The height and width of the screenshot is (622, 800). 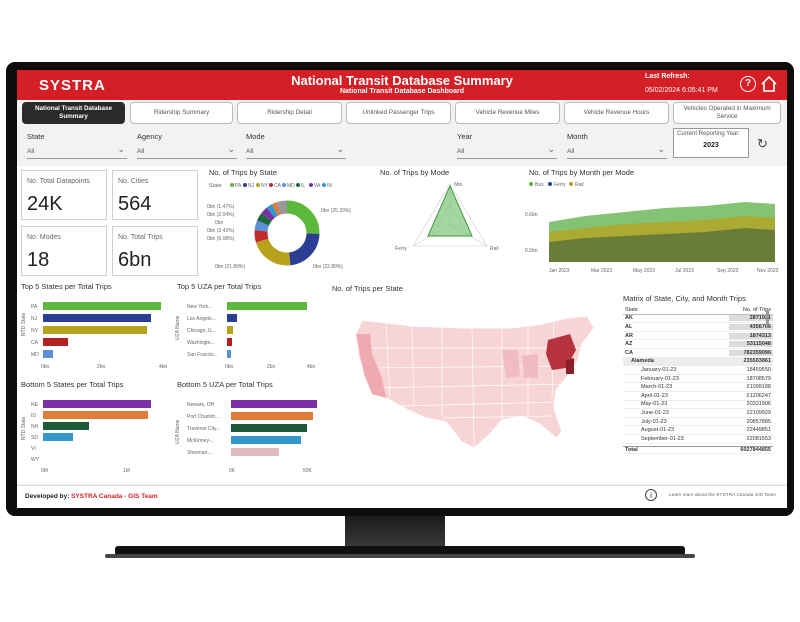 What do you see at coordinates (221, 215) in the screenshot?
I see `svg-text: 0bn (2.04%)` at bounding box center [221, 215].